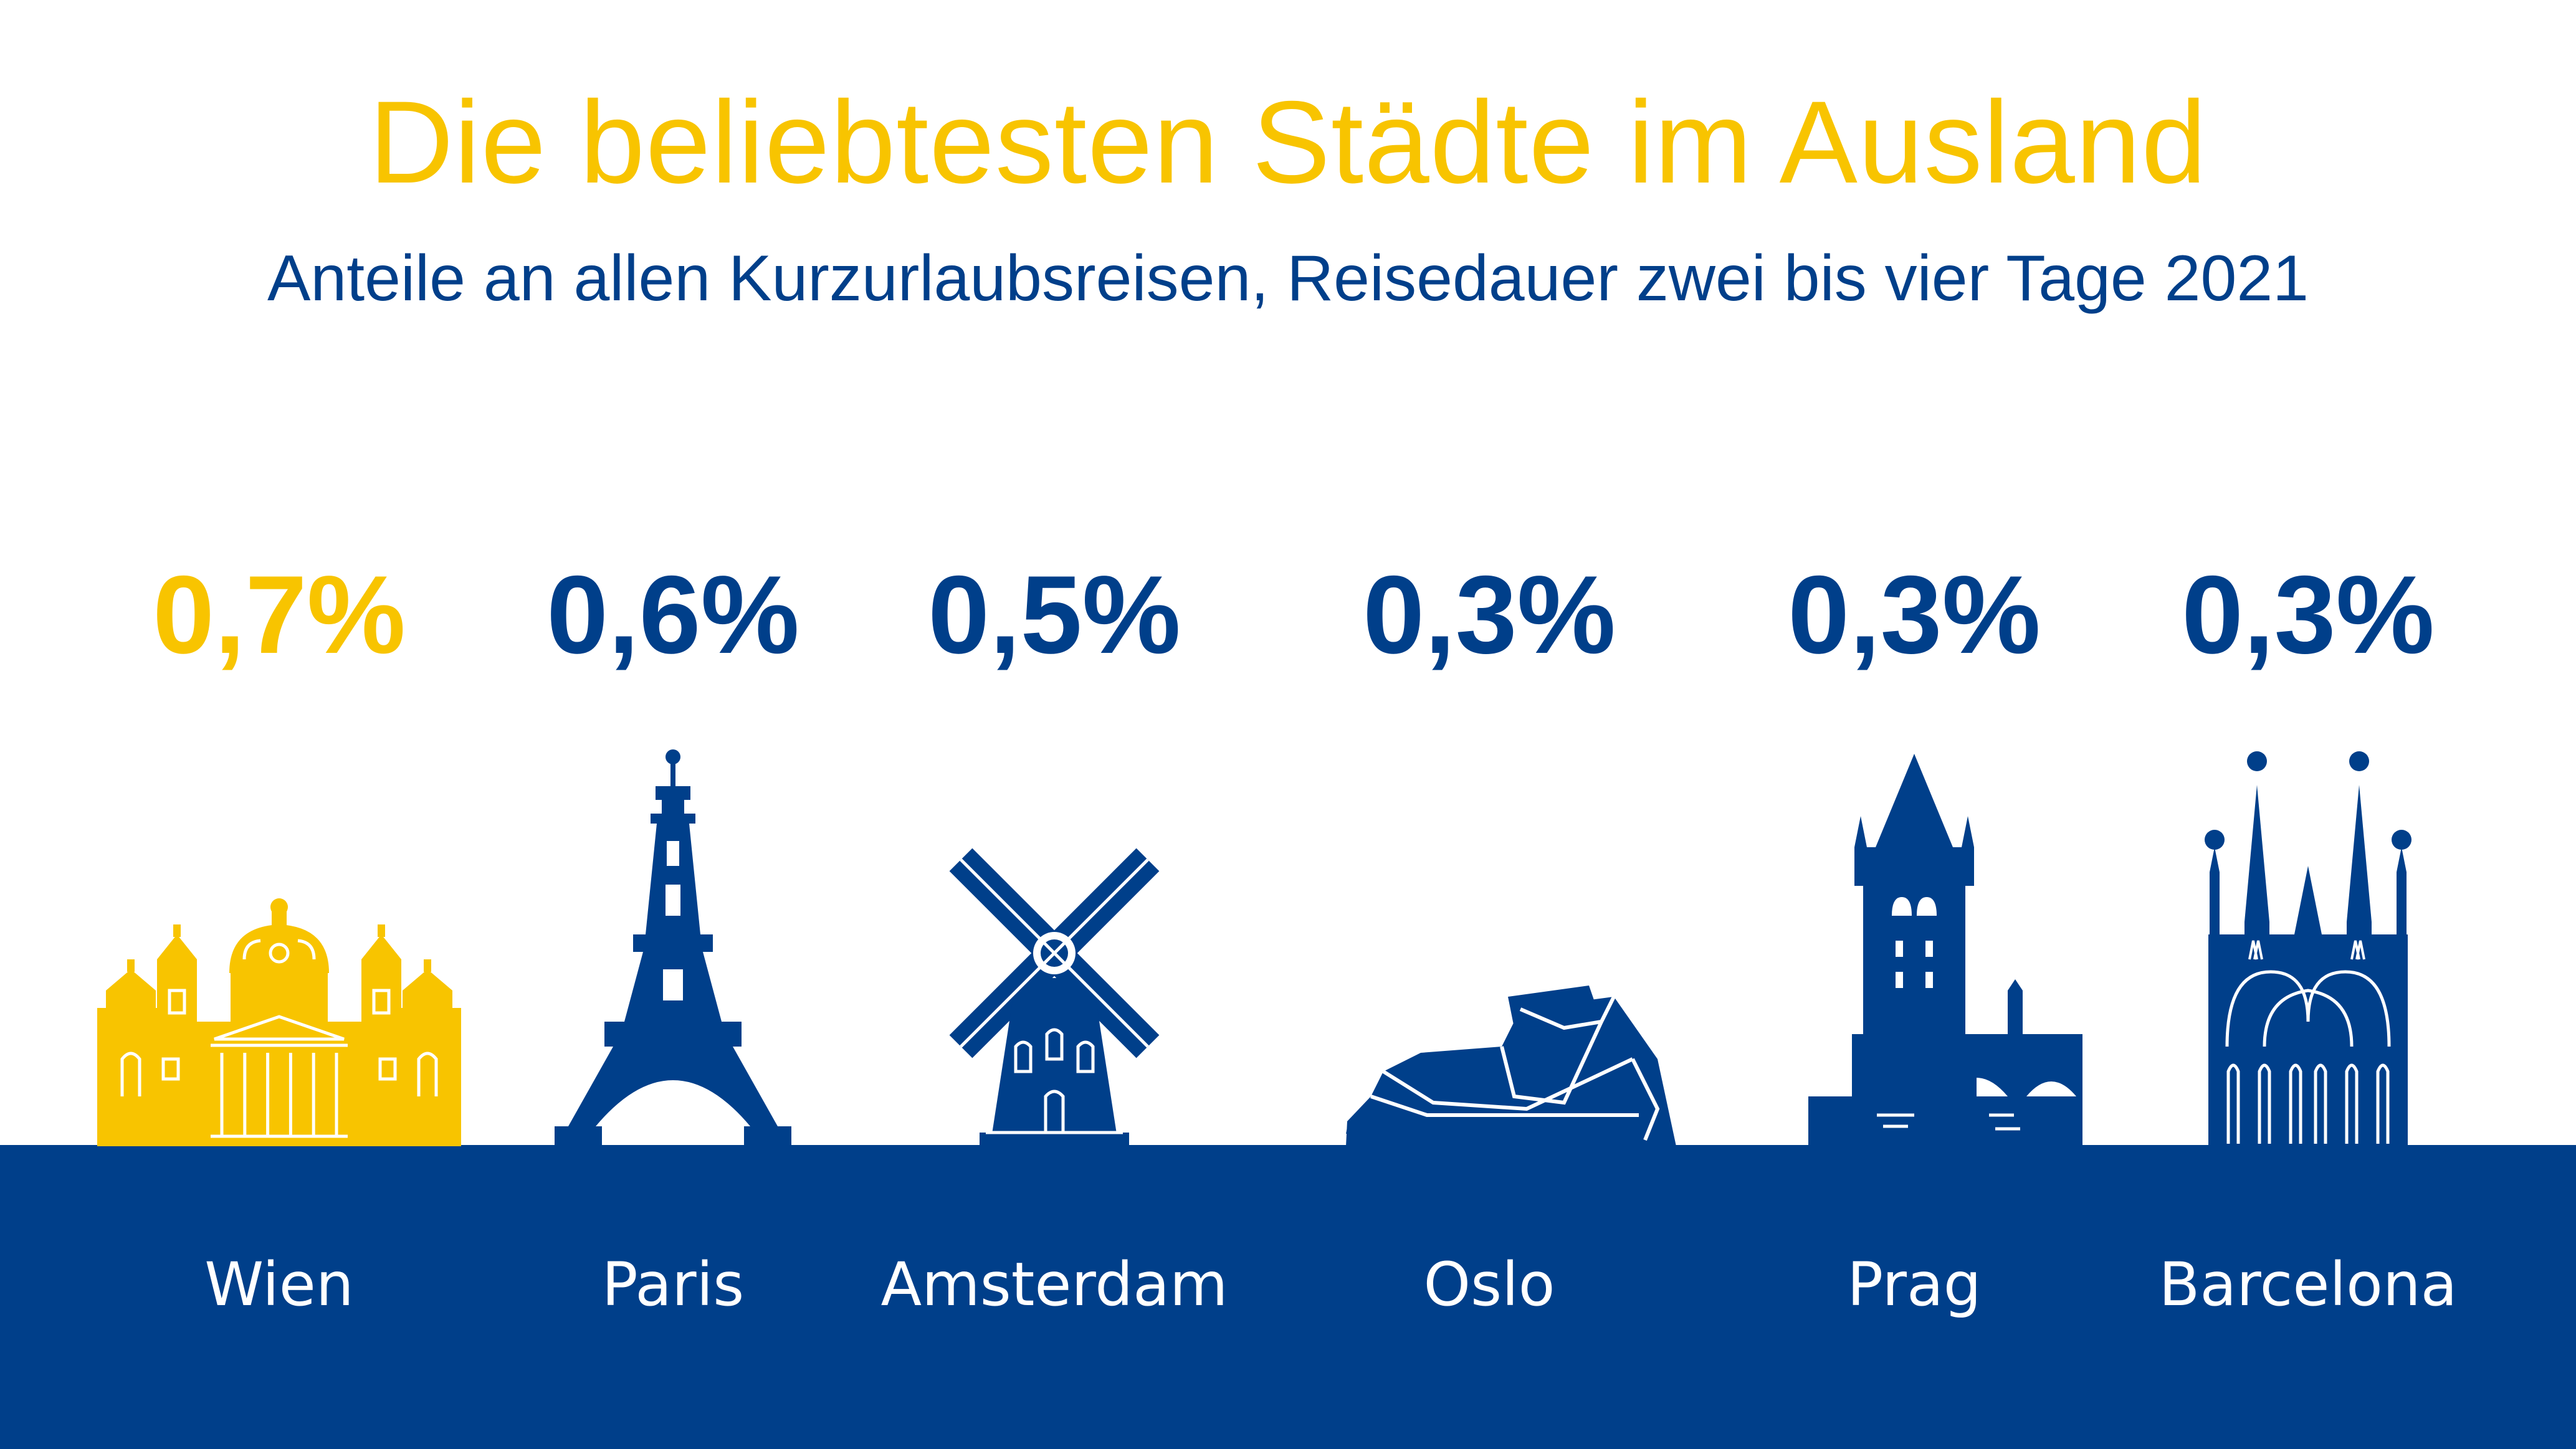  I want to click on vienna-palace-icon, so click(279, 1022).